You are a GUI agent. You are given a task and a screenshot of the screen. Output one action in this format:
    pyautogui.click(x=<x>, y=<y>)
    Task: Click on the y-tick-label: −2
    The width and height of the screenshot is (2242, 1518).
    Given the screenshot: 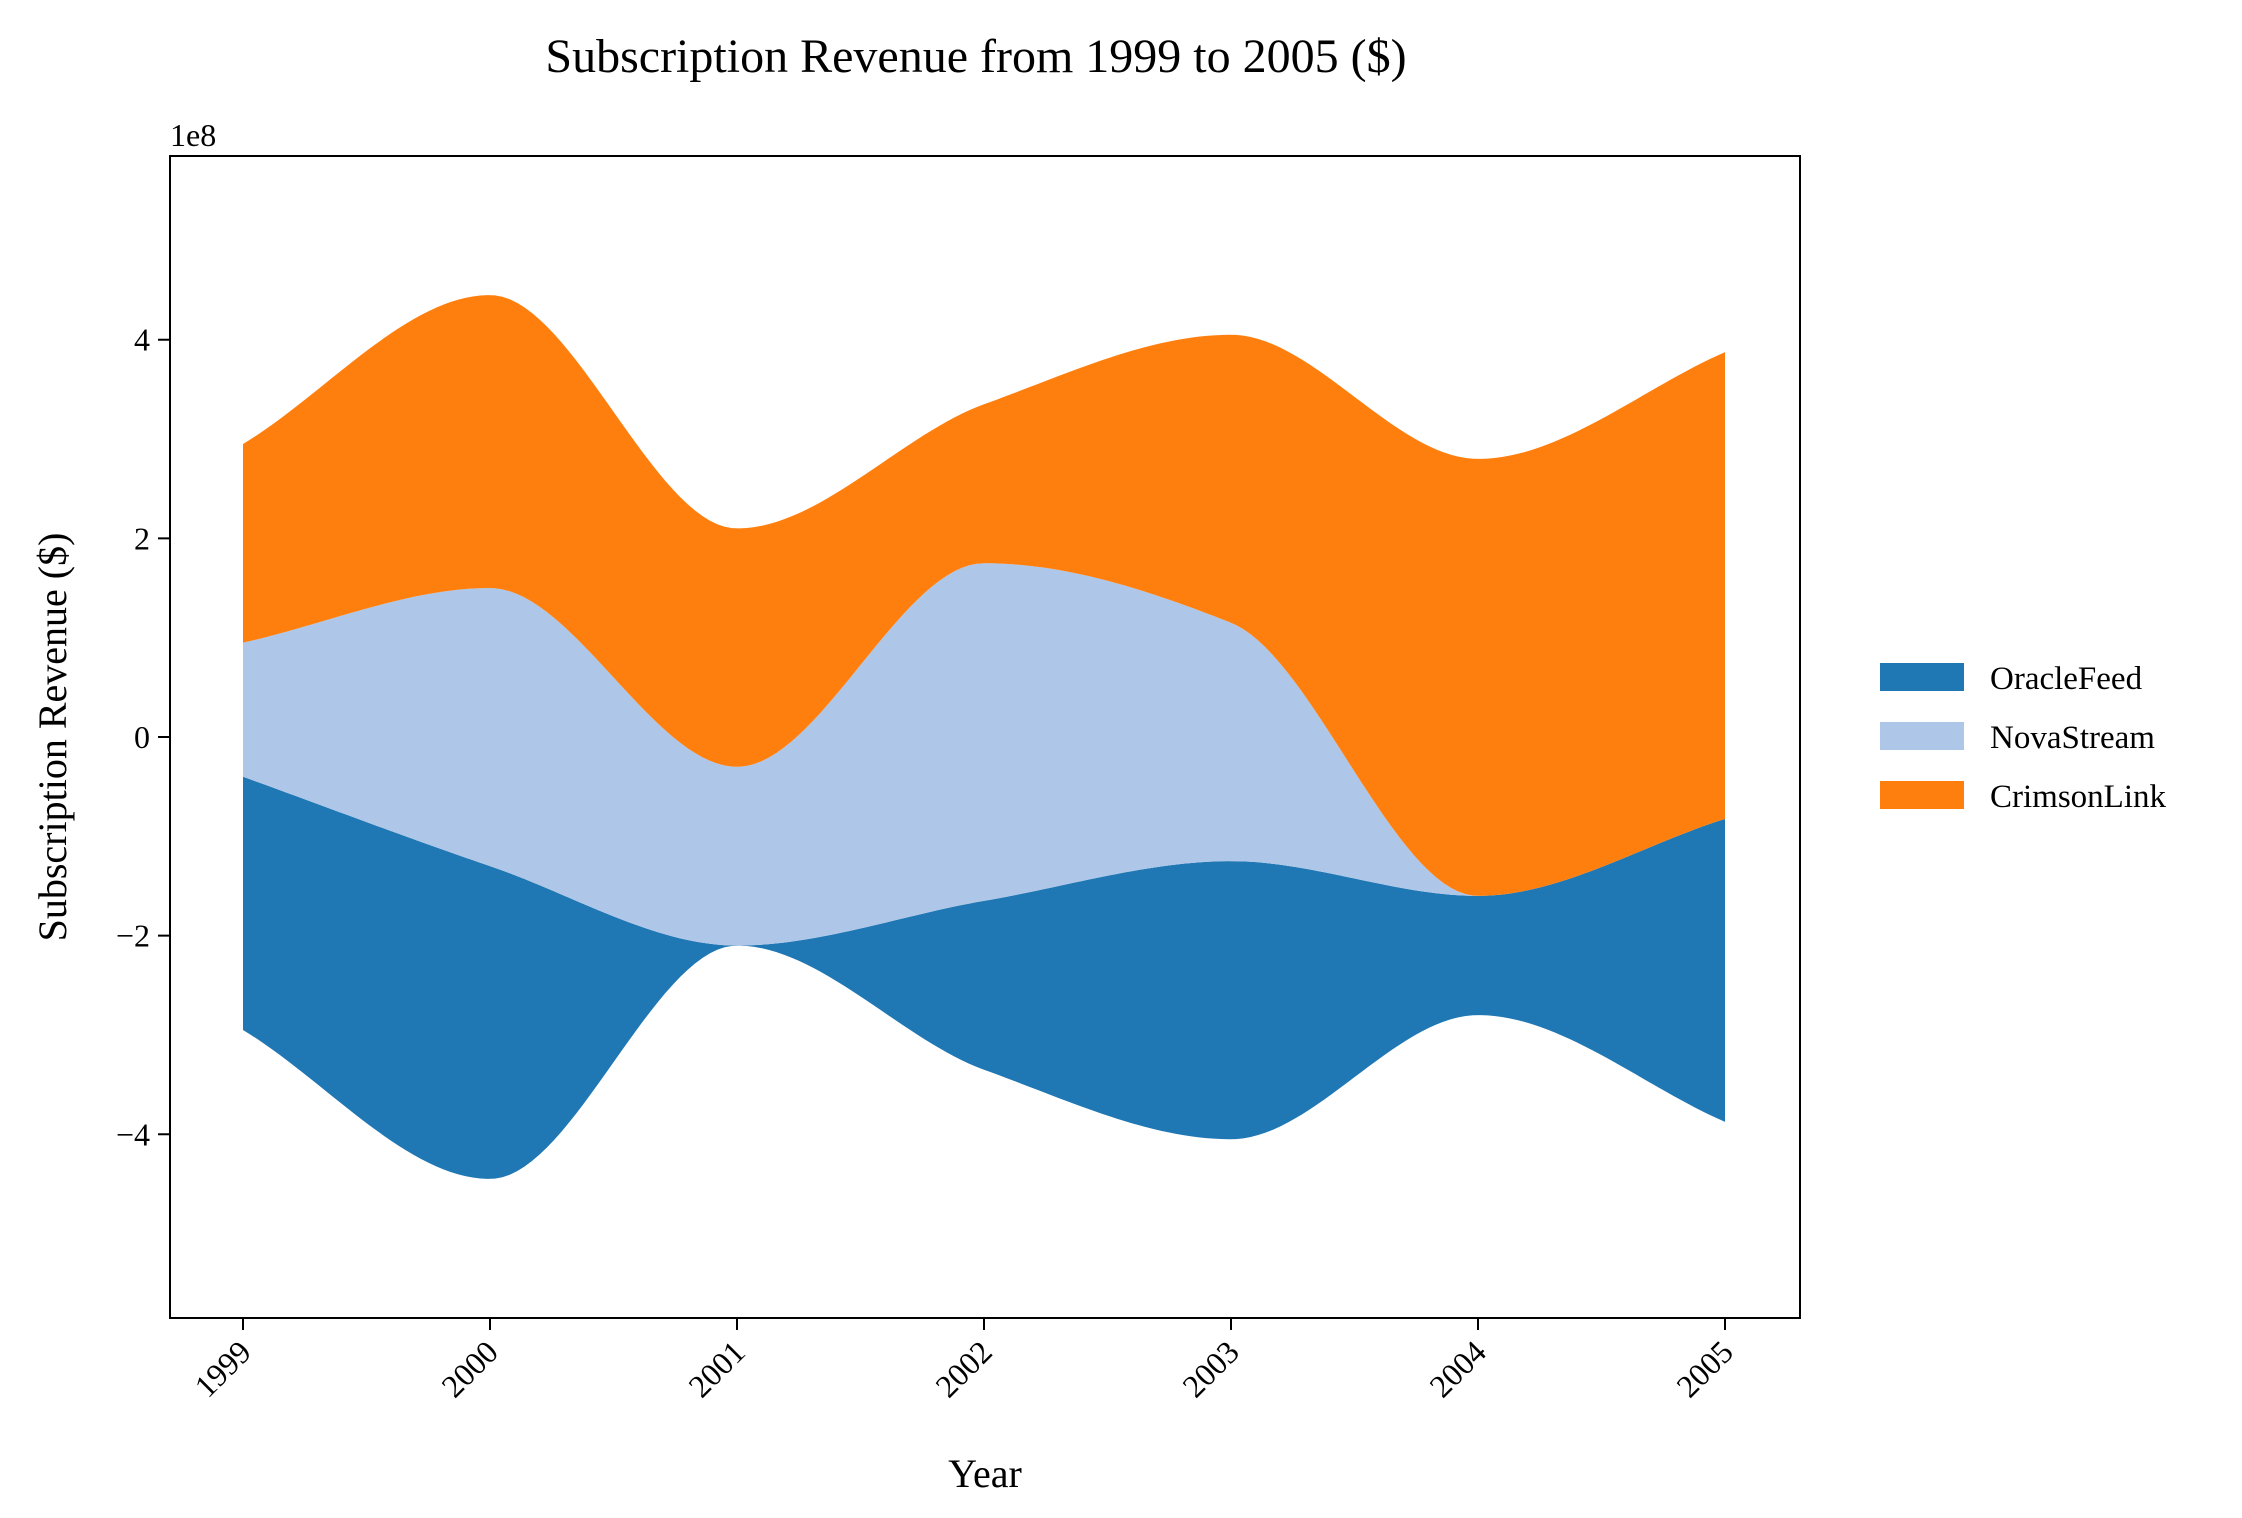 What is the action you would take?
    pyautogui.click(x=133, y=936)
    